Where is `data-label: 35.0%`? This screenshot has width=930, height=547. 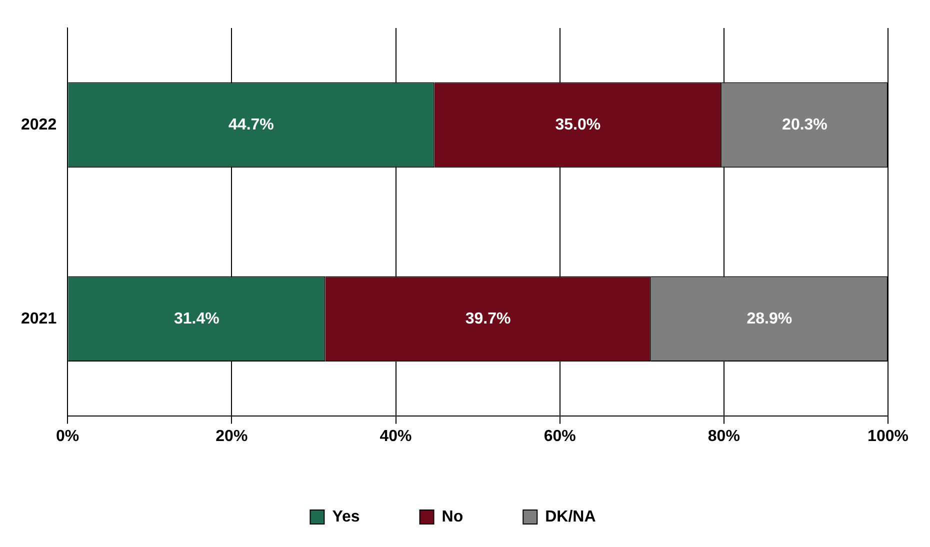
data-label: 35.0% is located at coordinates (578, 125).